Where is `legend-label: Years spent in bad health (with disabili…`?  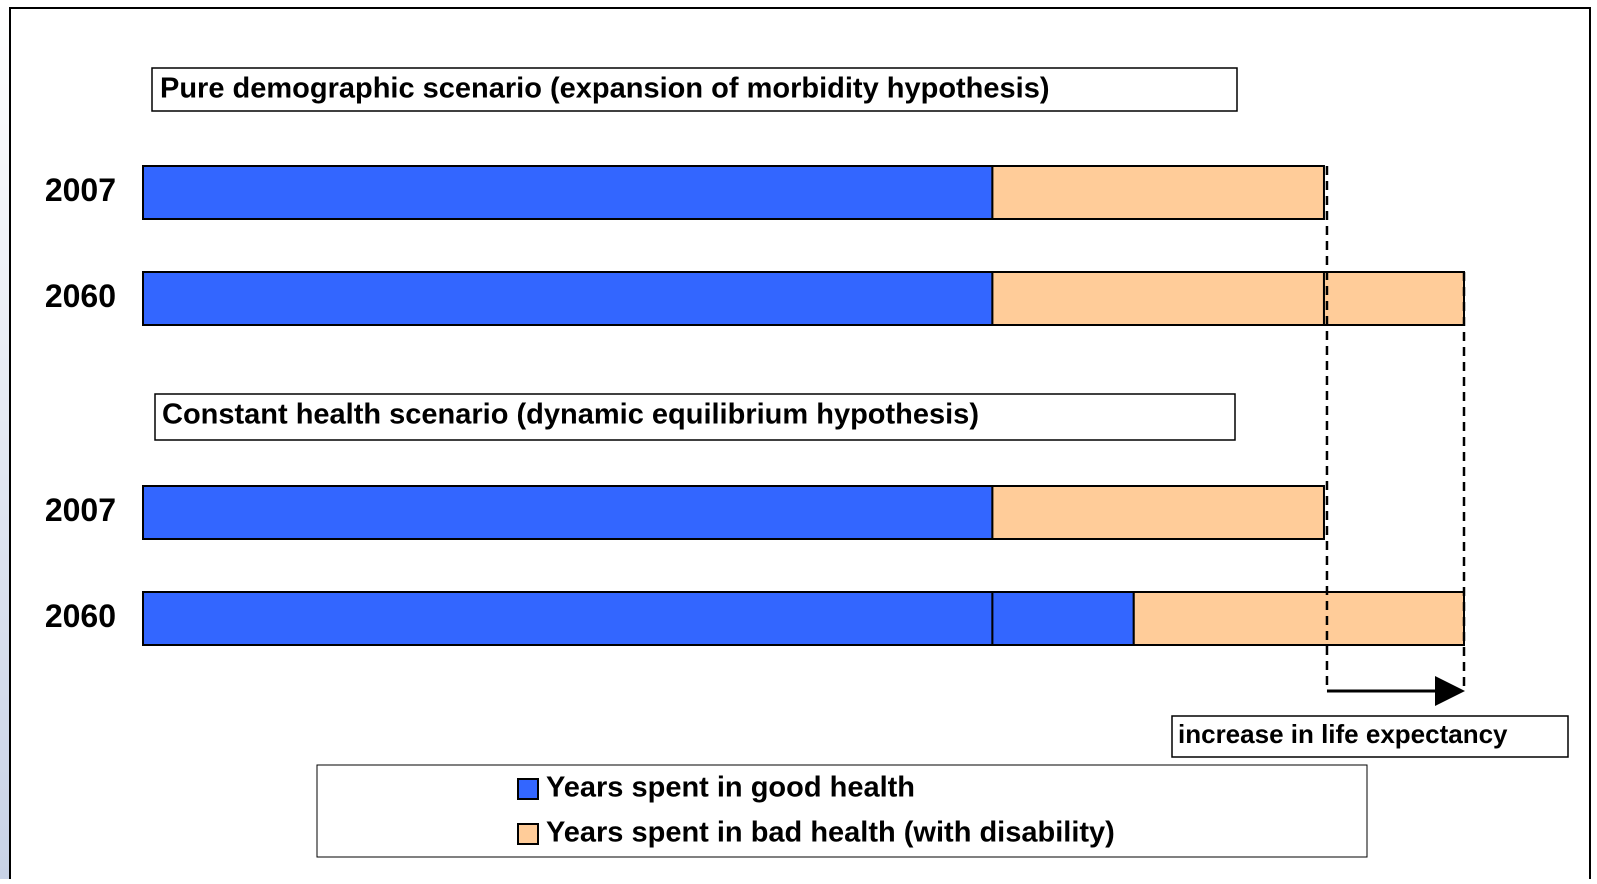
legend-label: Years spent in bad health (with disabili… is located at coordinates (830, 833).